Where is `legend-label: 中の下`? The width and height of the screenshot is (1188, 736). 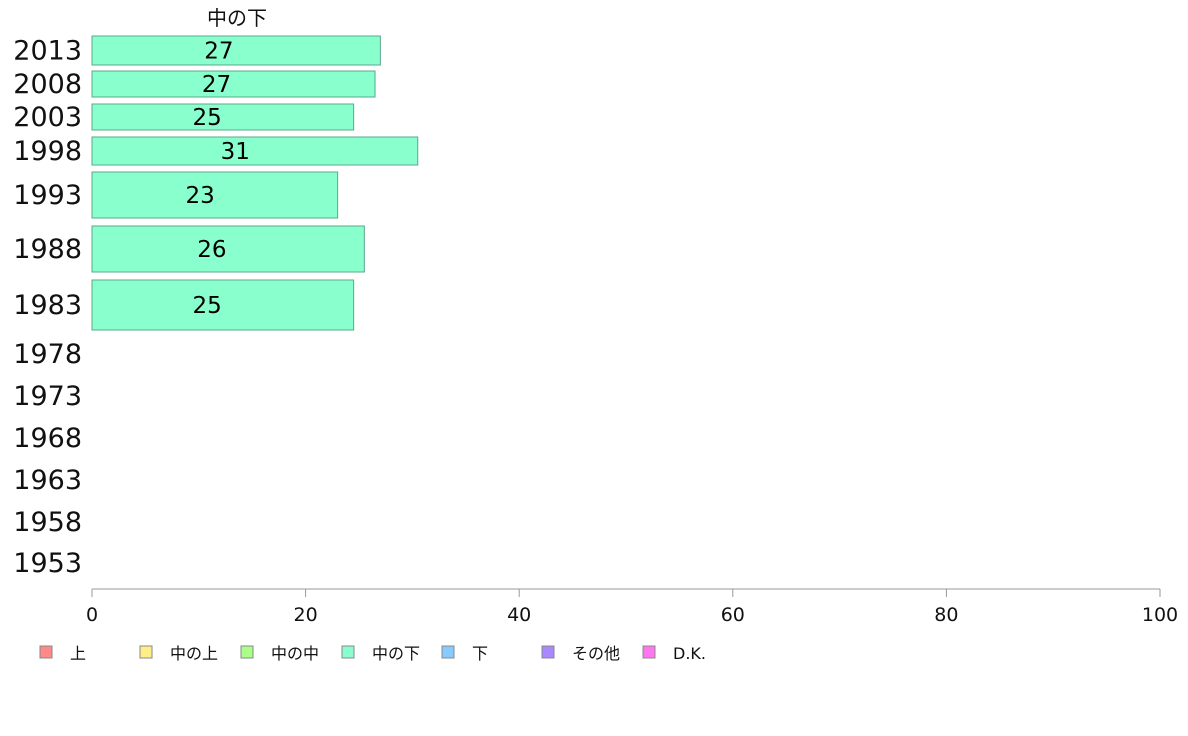
legend-label: 中の下 is located at coordinates (396, 653).